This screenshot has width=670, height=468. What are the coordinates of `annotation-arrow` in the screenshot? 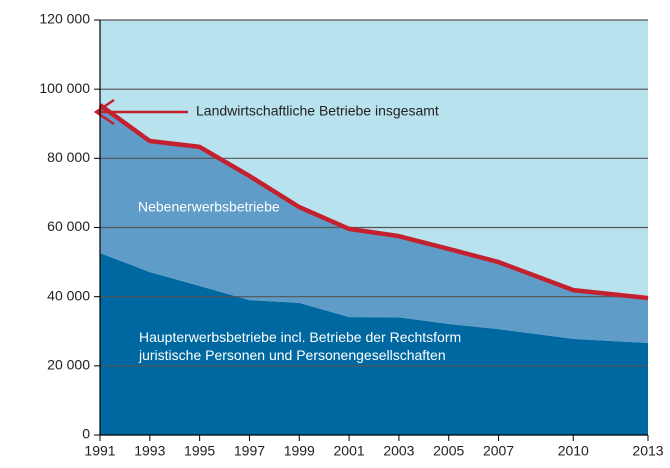 It's located at (140, 112).